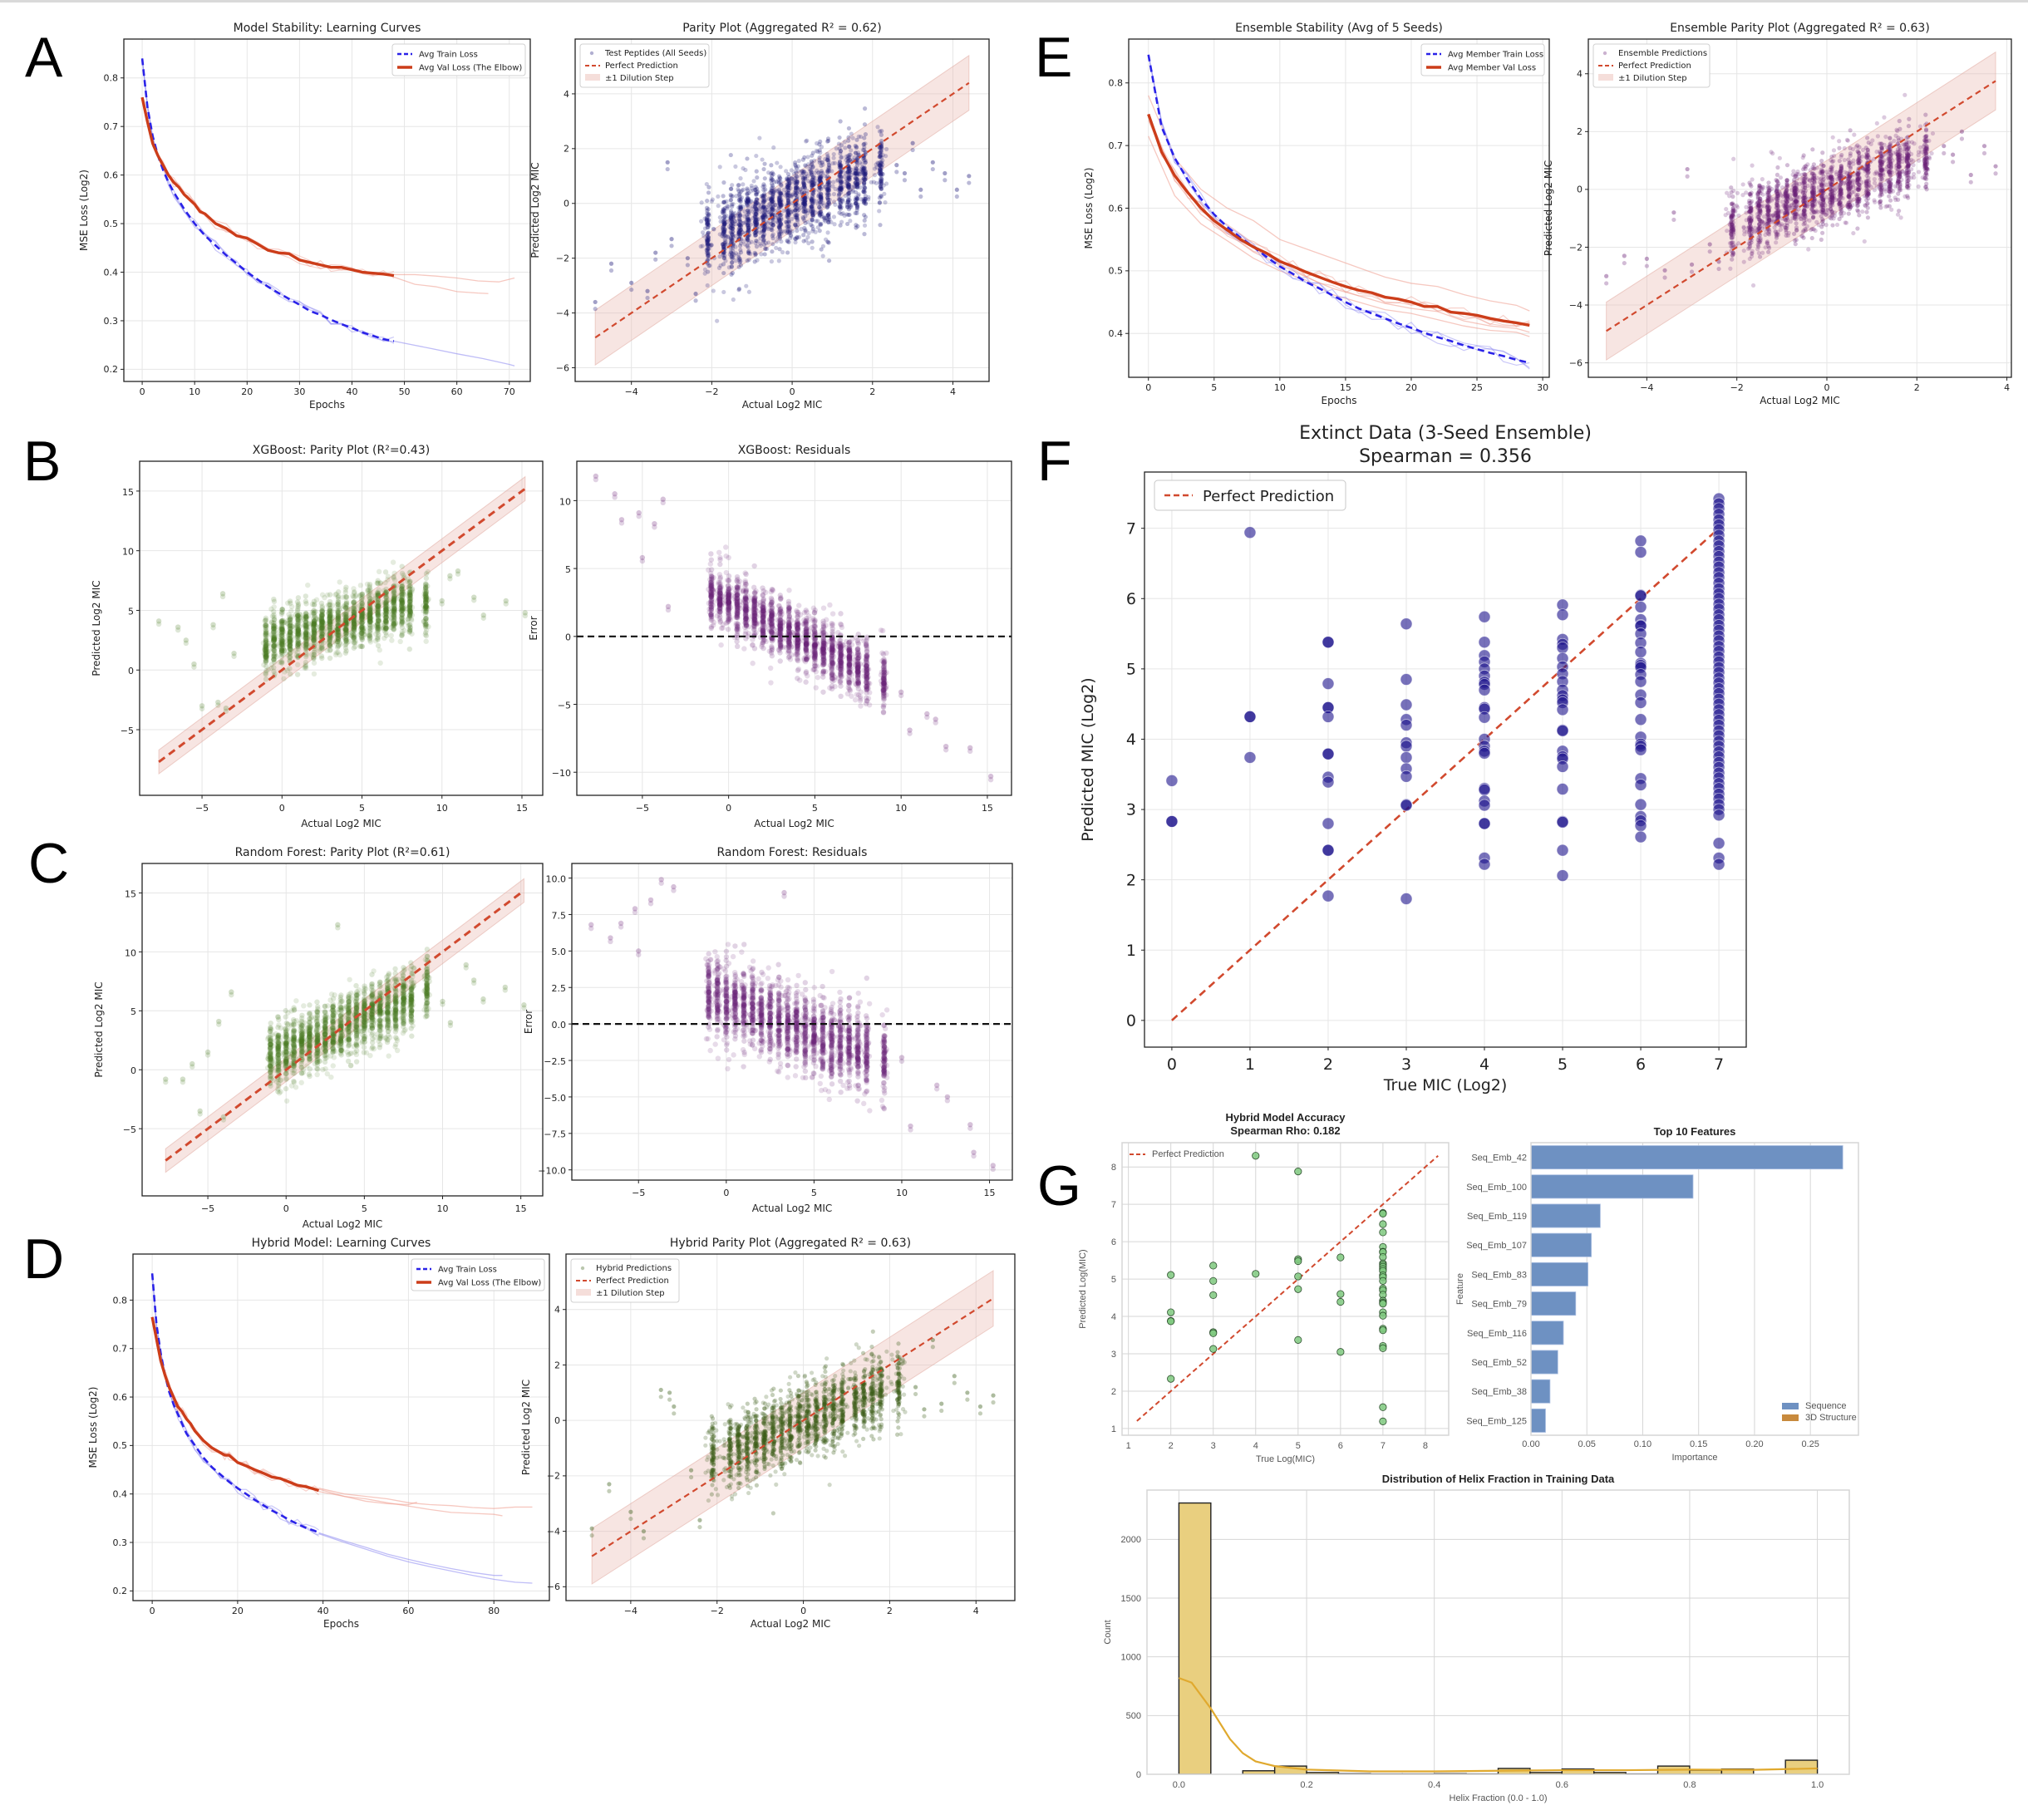 The width and height of the screenshot is (2028, 1820). Describe the element at coordinates (127, 731) in the screenshot. I see `y-tick-label: −5` at that location.